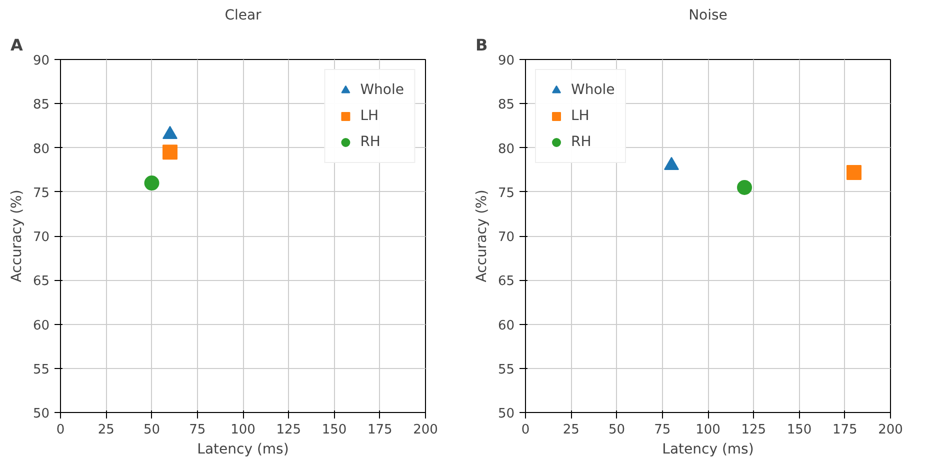 The width and height of the screenshot is (934, 468). I want to click on text: A, so click(17, 45).